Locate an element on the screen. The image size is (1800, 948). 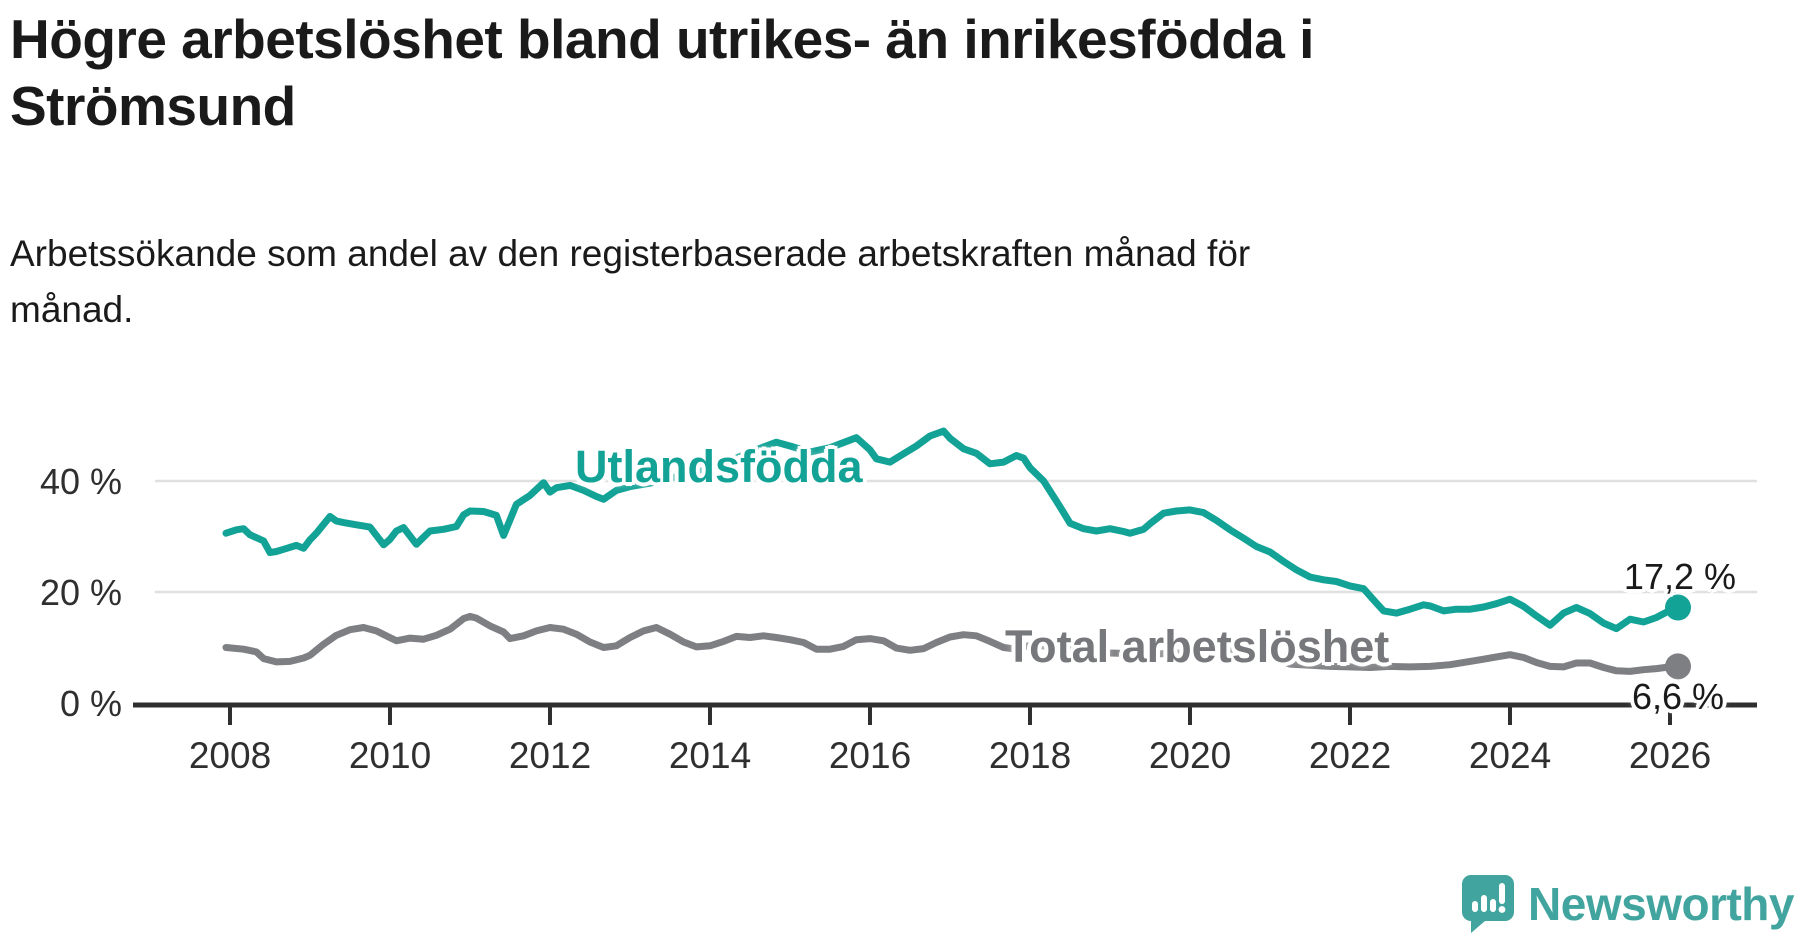
series-label-utlandsfodda: Utlandsfödda is located at coordinates (719, 466).